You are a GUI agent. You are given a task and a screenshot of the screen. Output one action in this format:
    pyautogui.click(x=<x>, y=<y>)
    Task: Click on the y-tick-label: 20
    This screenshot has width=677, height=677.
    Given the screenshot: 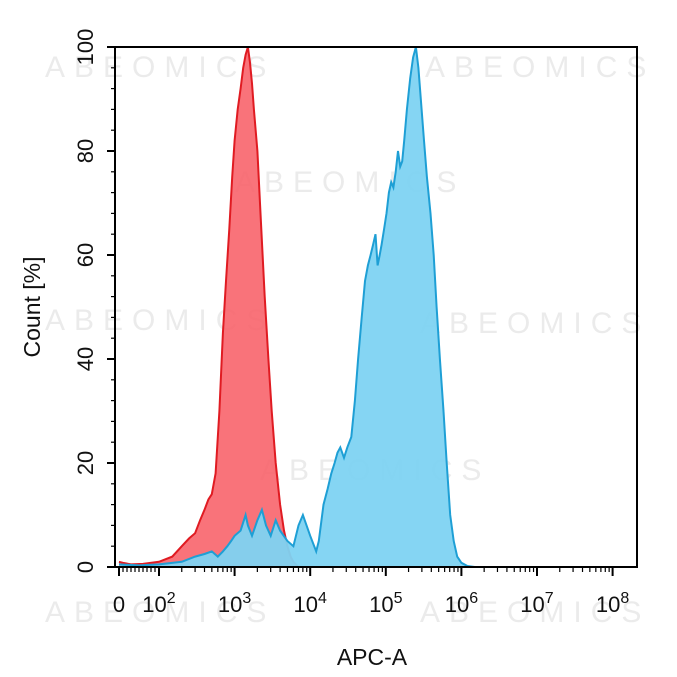 What is the action you would take?
    pyautogui.click(x=85, y=463)
    